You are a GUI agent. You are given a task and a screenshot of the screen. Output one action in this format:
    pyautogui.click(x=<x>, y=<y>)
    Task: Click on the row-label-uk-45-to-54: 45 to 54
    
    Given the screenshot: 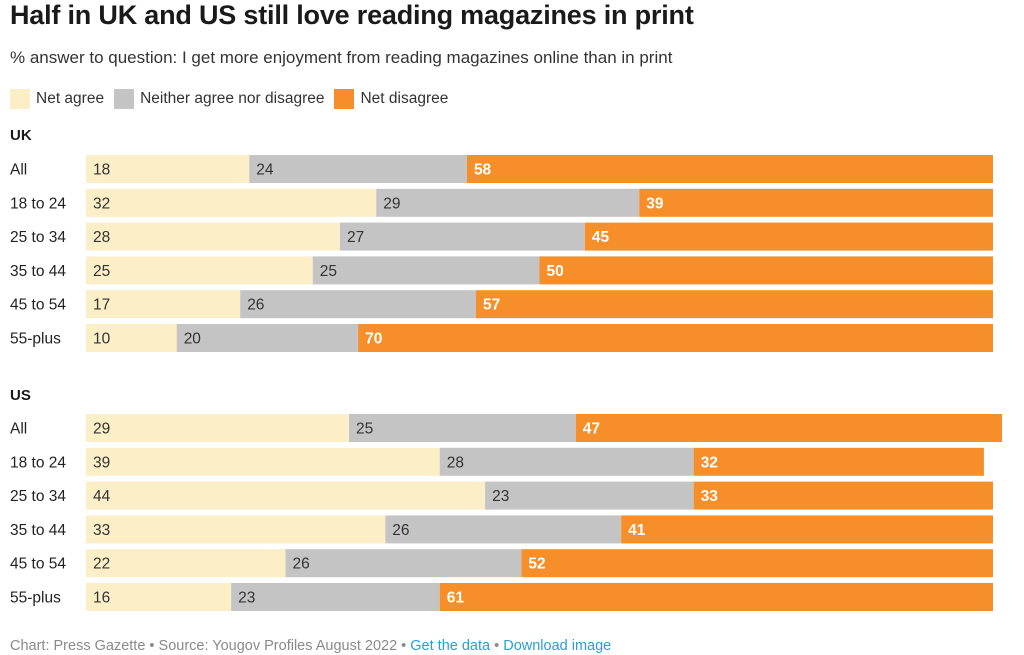 What is the action you would take?
    pyautogui.click(x=38, y=305)
    